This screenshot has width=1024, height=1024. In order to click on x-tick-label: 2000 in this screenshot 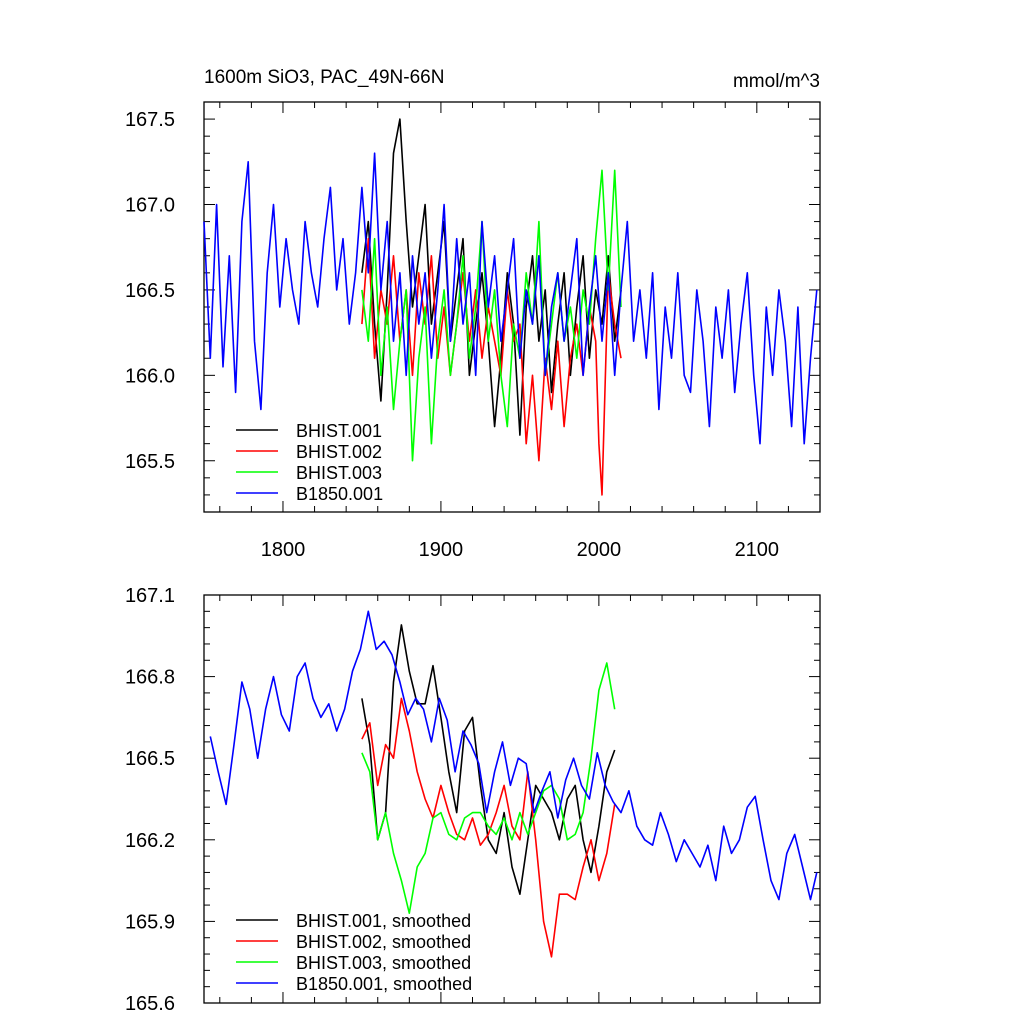, I will do `click(599, 550)`.